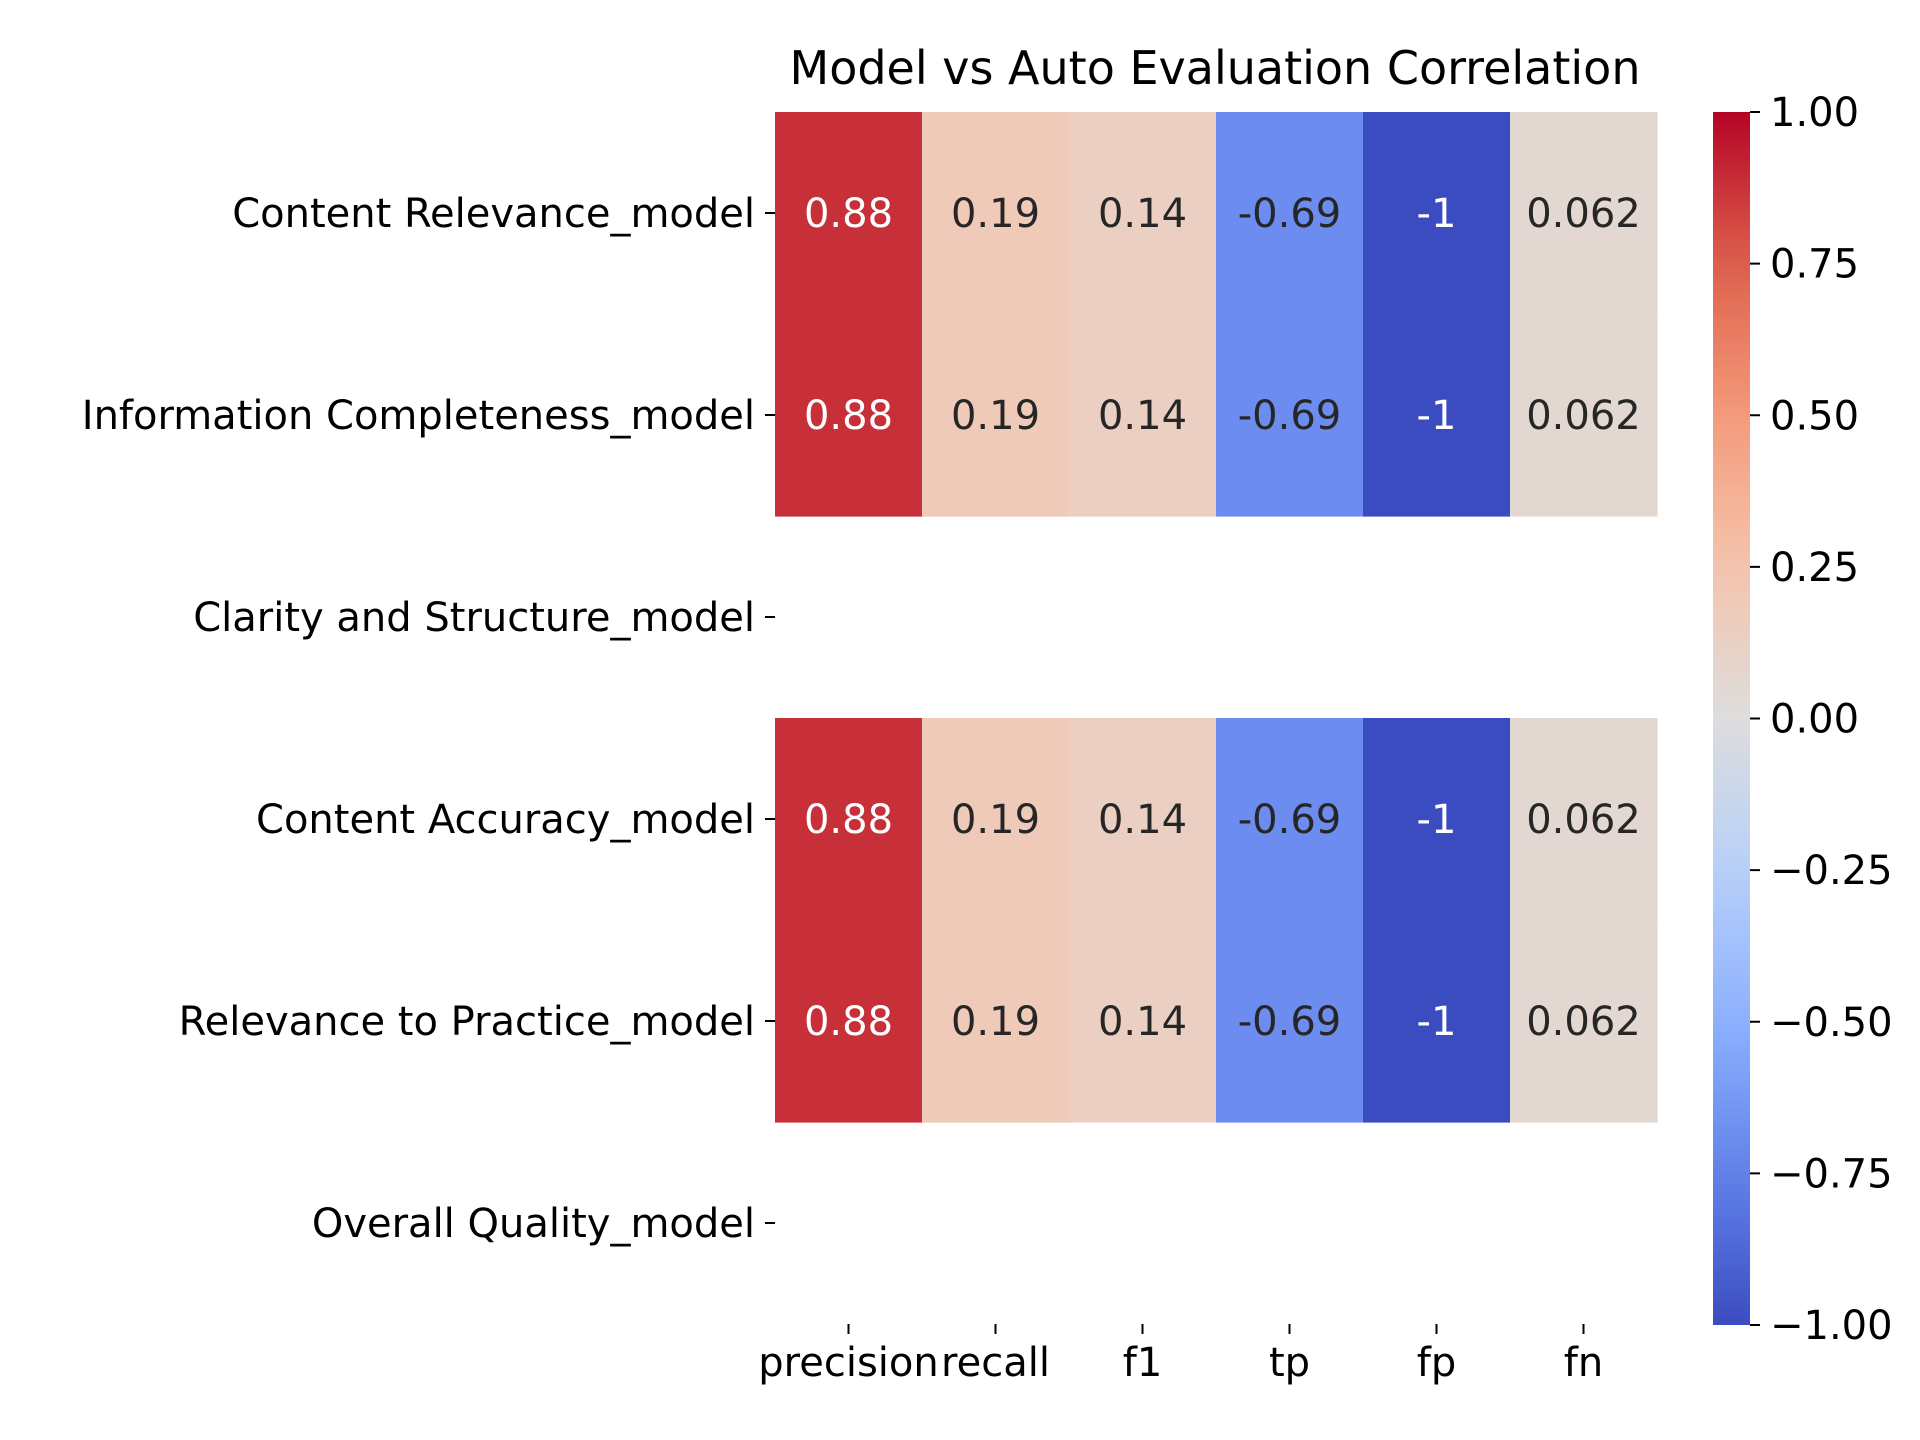 Image resolution: width=1920 pixels, height=1440 pixels. Describe the element at coordinates (418, 416) in the screenshot. I see `y-tick-label: Information Completeness_model` at that location.